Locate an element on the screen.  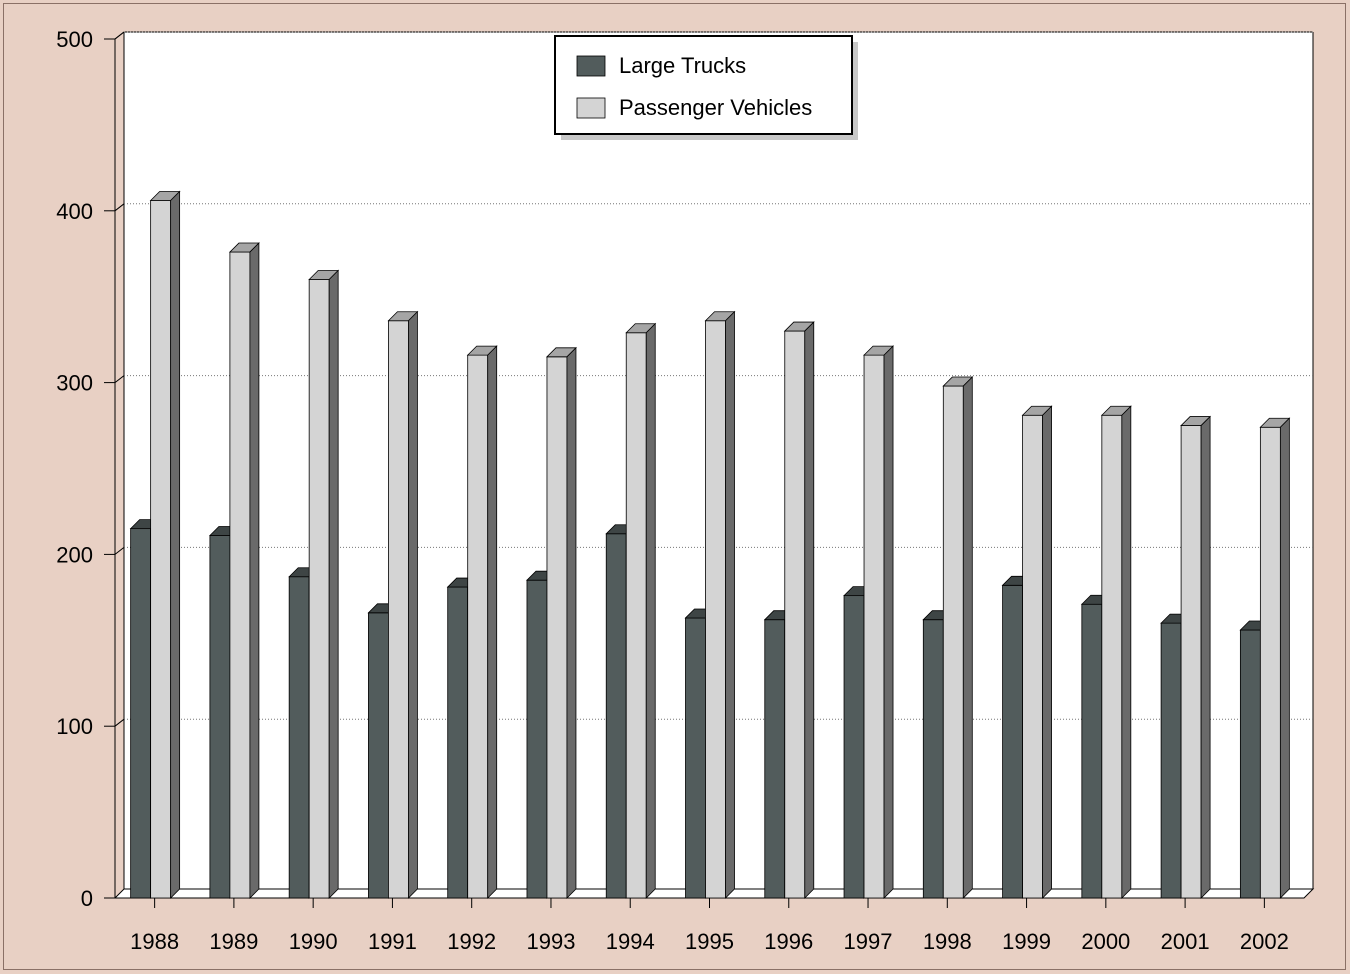
x-tick-label: 1996 is located at coordinates (788, 941).